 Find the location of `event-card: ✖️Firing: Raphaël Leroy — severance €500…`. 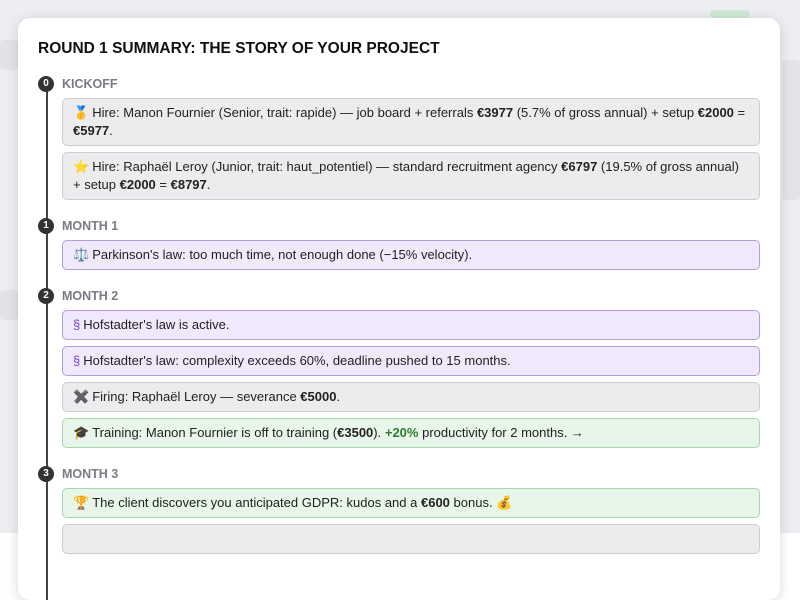

event-card: ✖️Firing: Raphaël Leroy — severance €500… is located at coordinates (411, 397).